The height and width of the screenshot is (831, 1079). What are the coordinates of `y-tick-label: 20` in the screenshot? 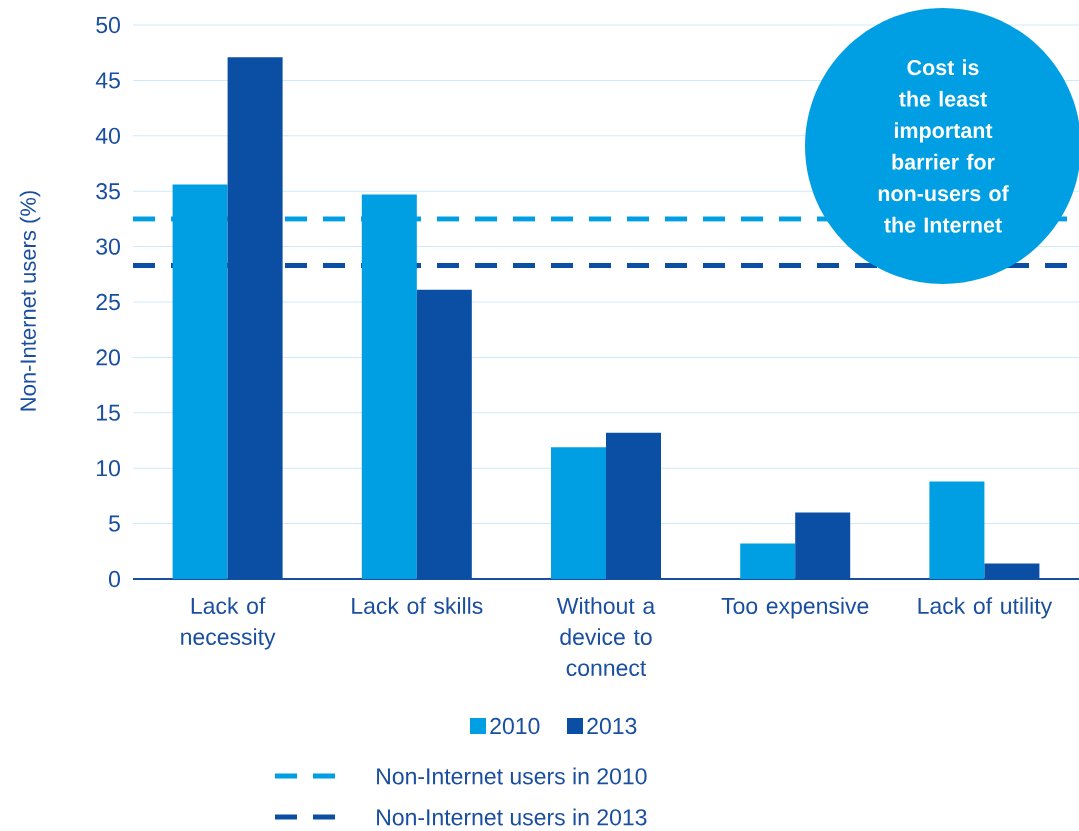 It's located at (108, 357).